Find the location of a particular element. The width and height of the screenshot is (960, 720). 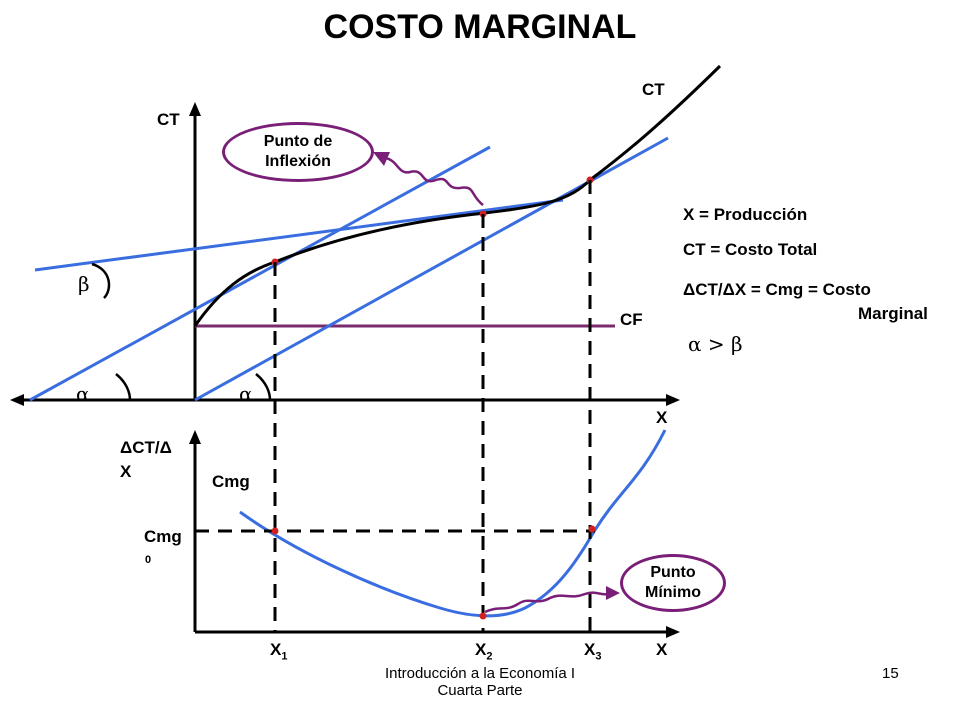

footer-line2: Cuarta Parte is located at coordinates (480, 690).